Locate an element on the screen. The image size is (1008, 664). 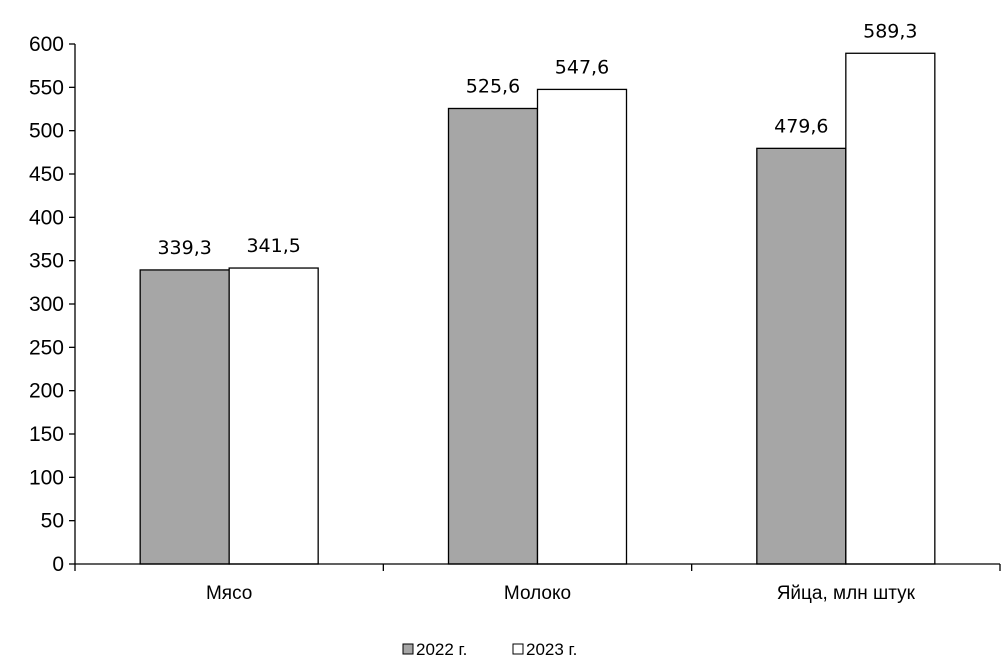
x-axis-ticks is located at coordinates (537, 567).